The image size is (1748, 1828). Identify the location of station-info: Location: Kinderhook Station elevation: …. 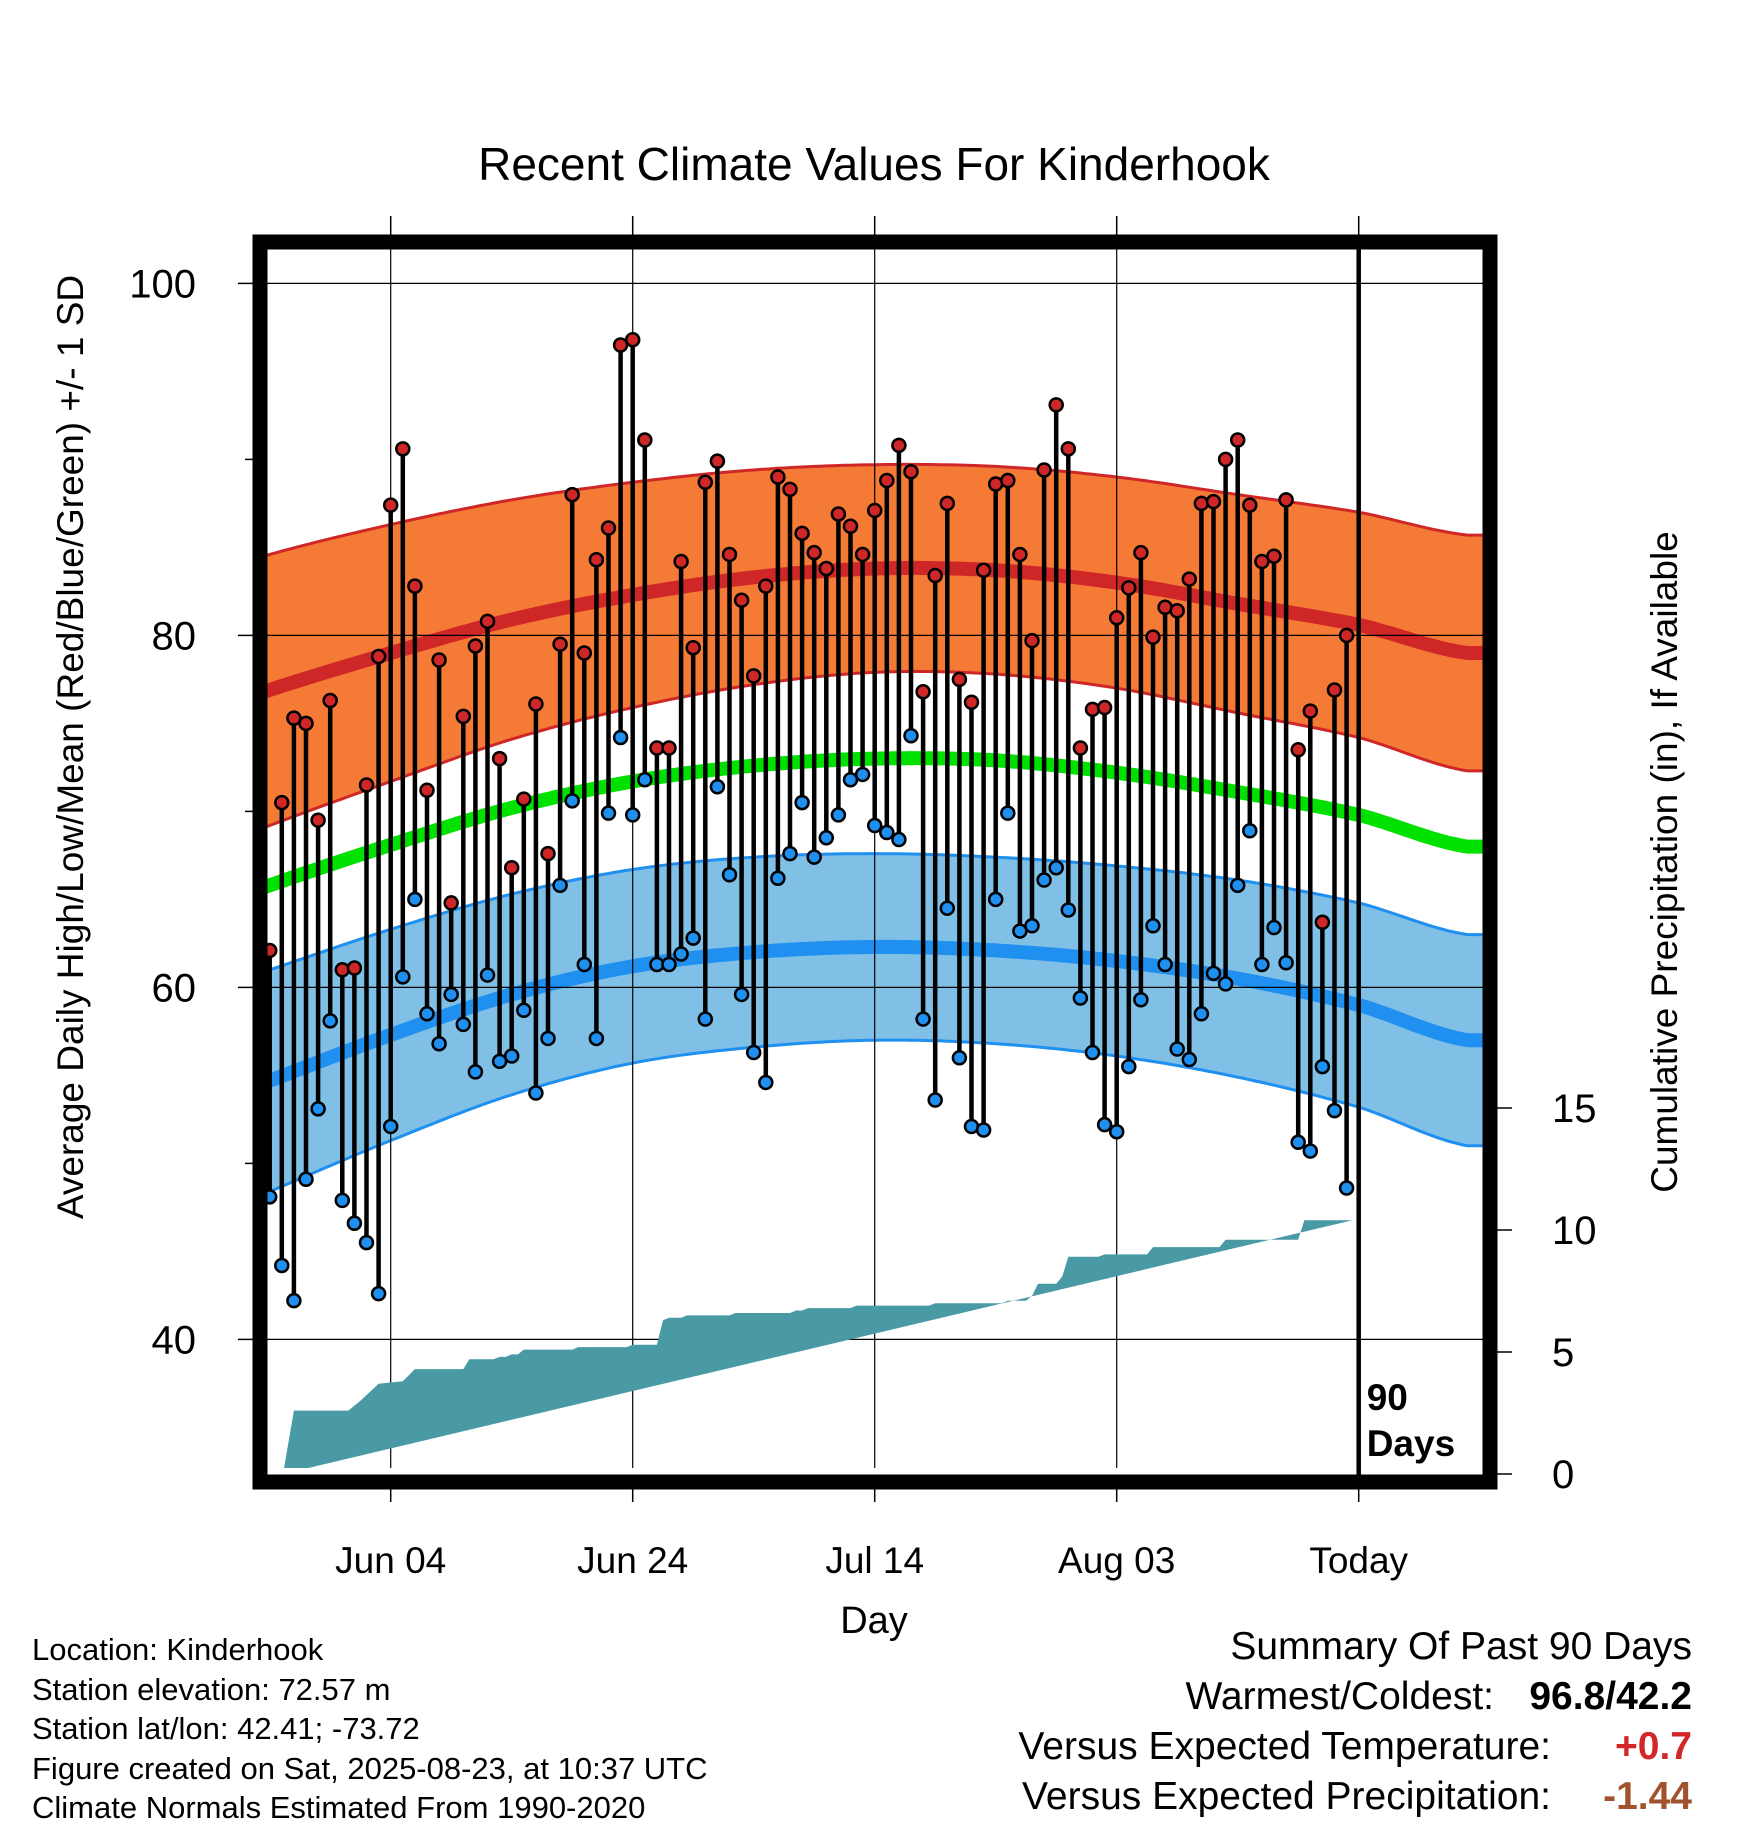
(370, 1729).